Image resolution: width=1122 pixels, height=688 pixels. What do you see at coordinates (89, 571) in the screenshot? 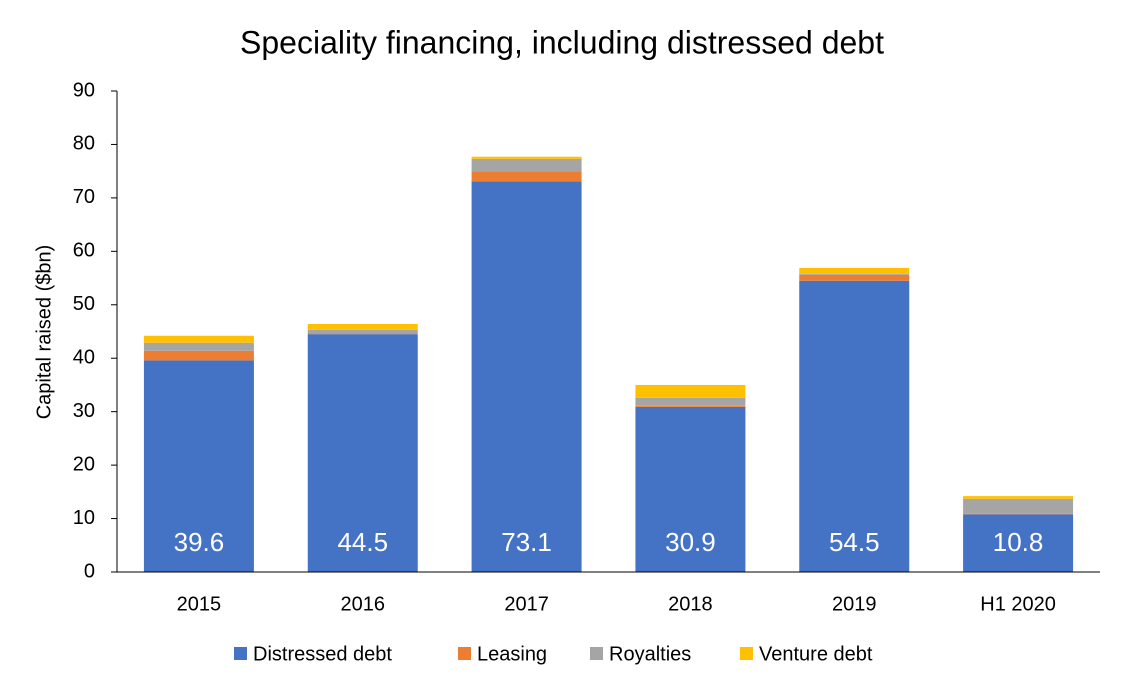
I see `y-tick-label: 0` at bounding box center [89, 571].